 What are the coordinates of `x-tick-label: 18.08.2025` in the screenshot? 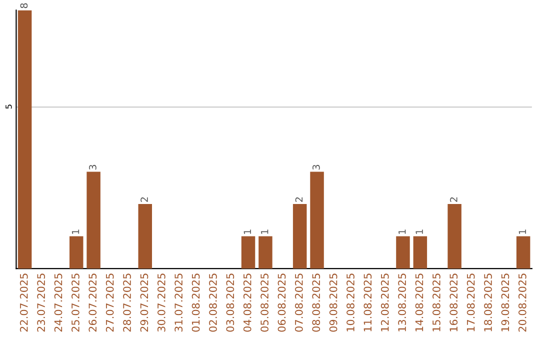 It's located at (488, 303).